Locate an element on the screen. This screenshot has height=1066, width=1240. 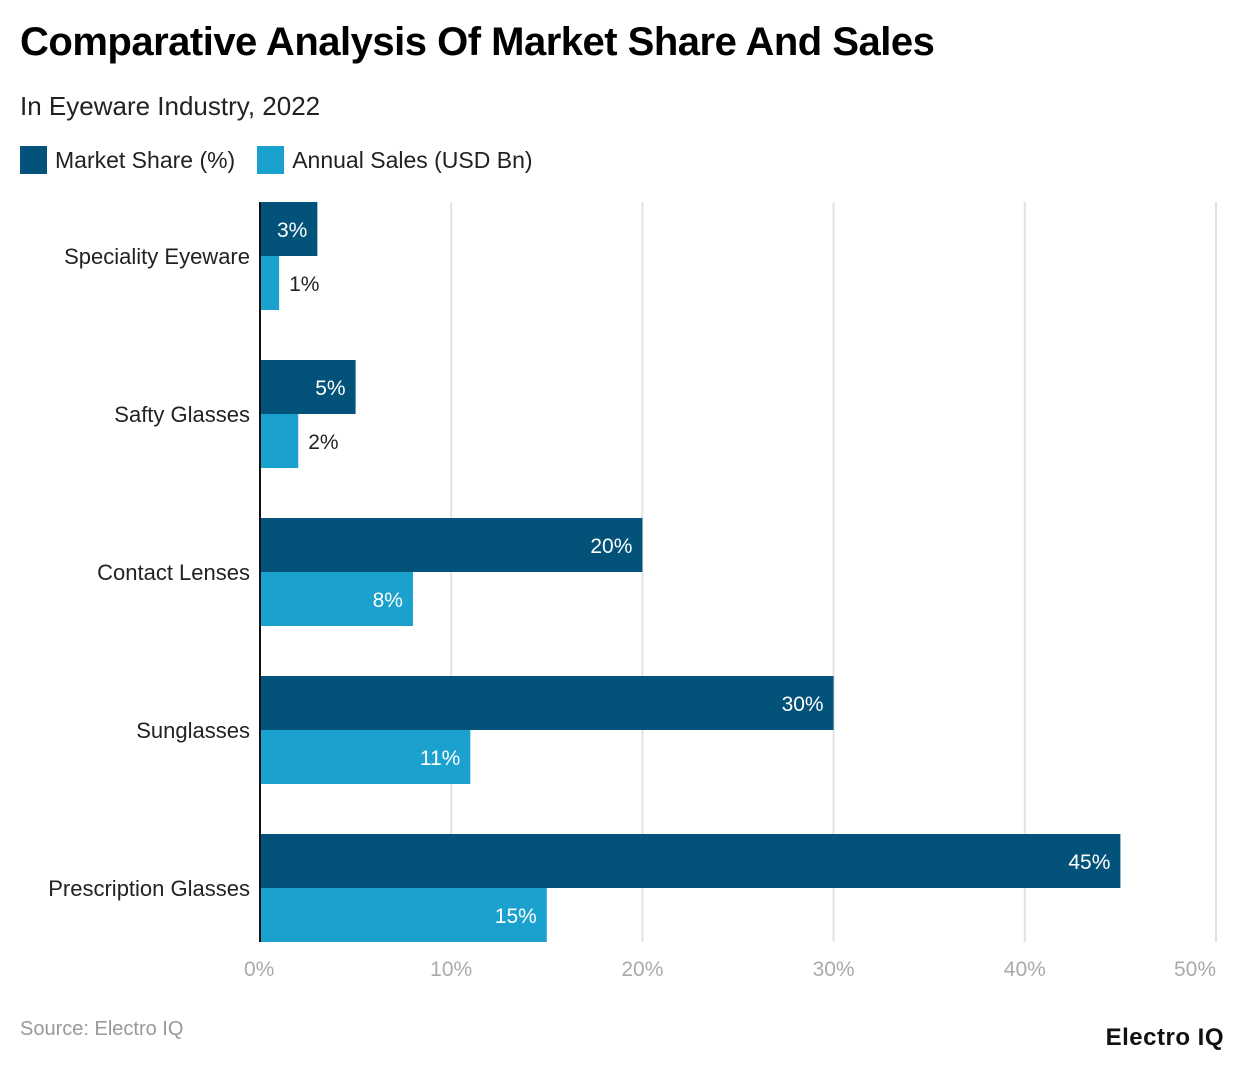
x-tick-label: 40% is located at coordinates (1025, 969).